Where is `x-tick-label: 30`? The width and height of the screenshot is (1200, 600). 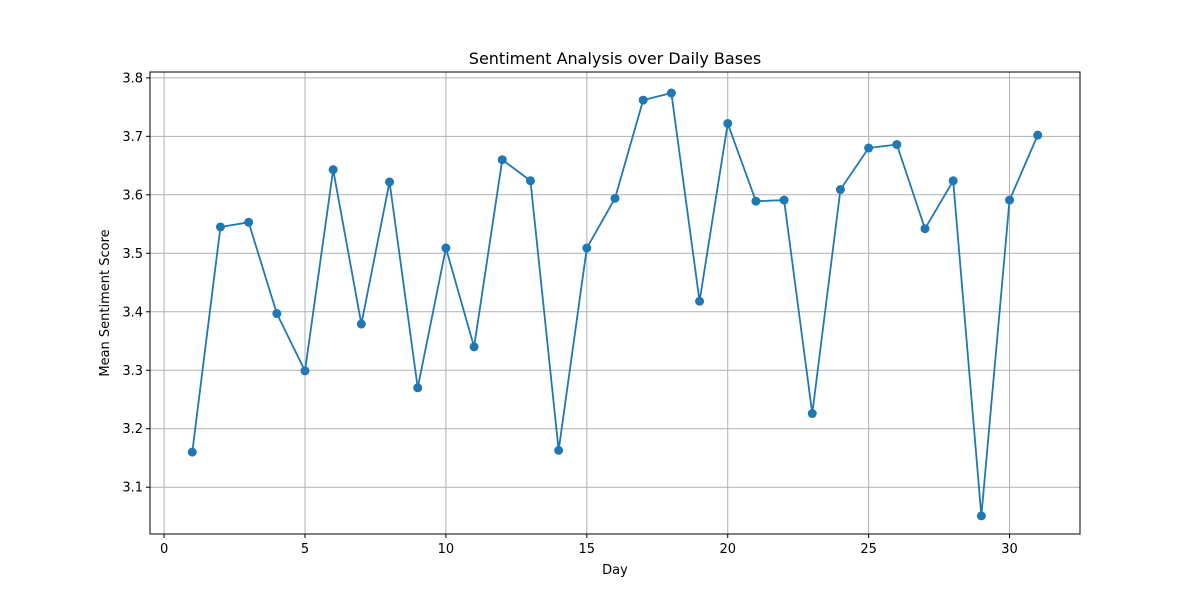
x-tick-label: 30 is located at coordinates (1009, 549).